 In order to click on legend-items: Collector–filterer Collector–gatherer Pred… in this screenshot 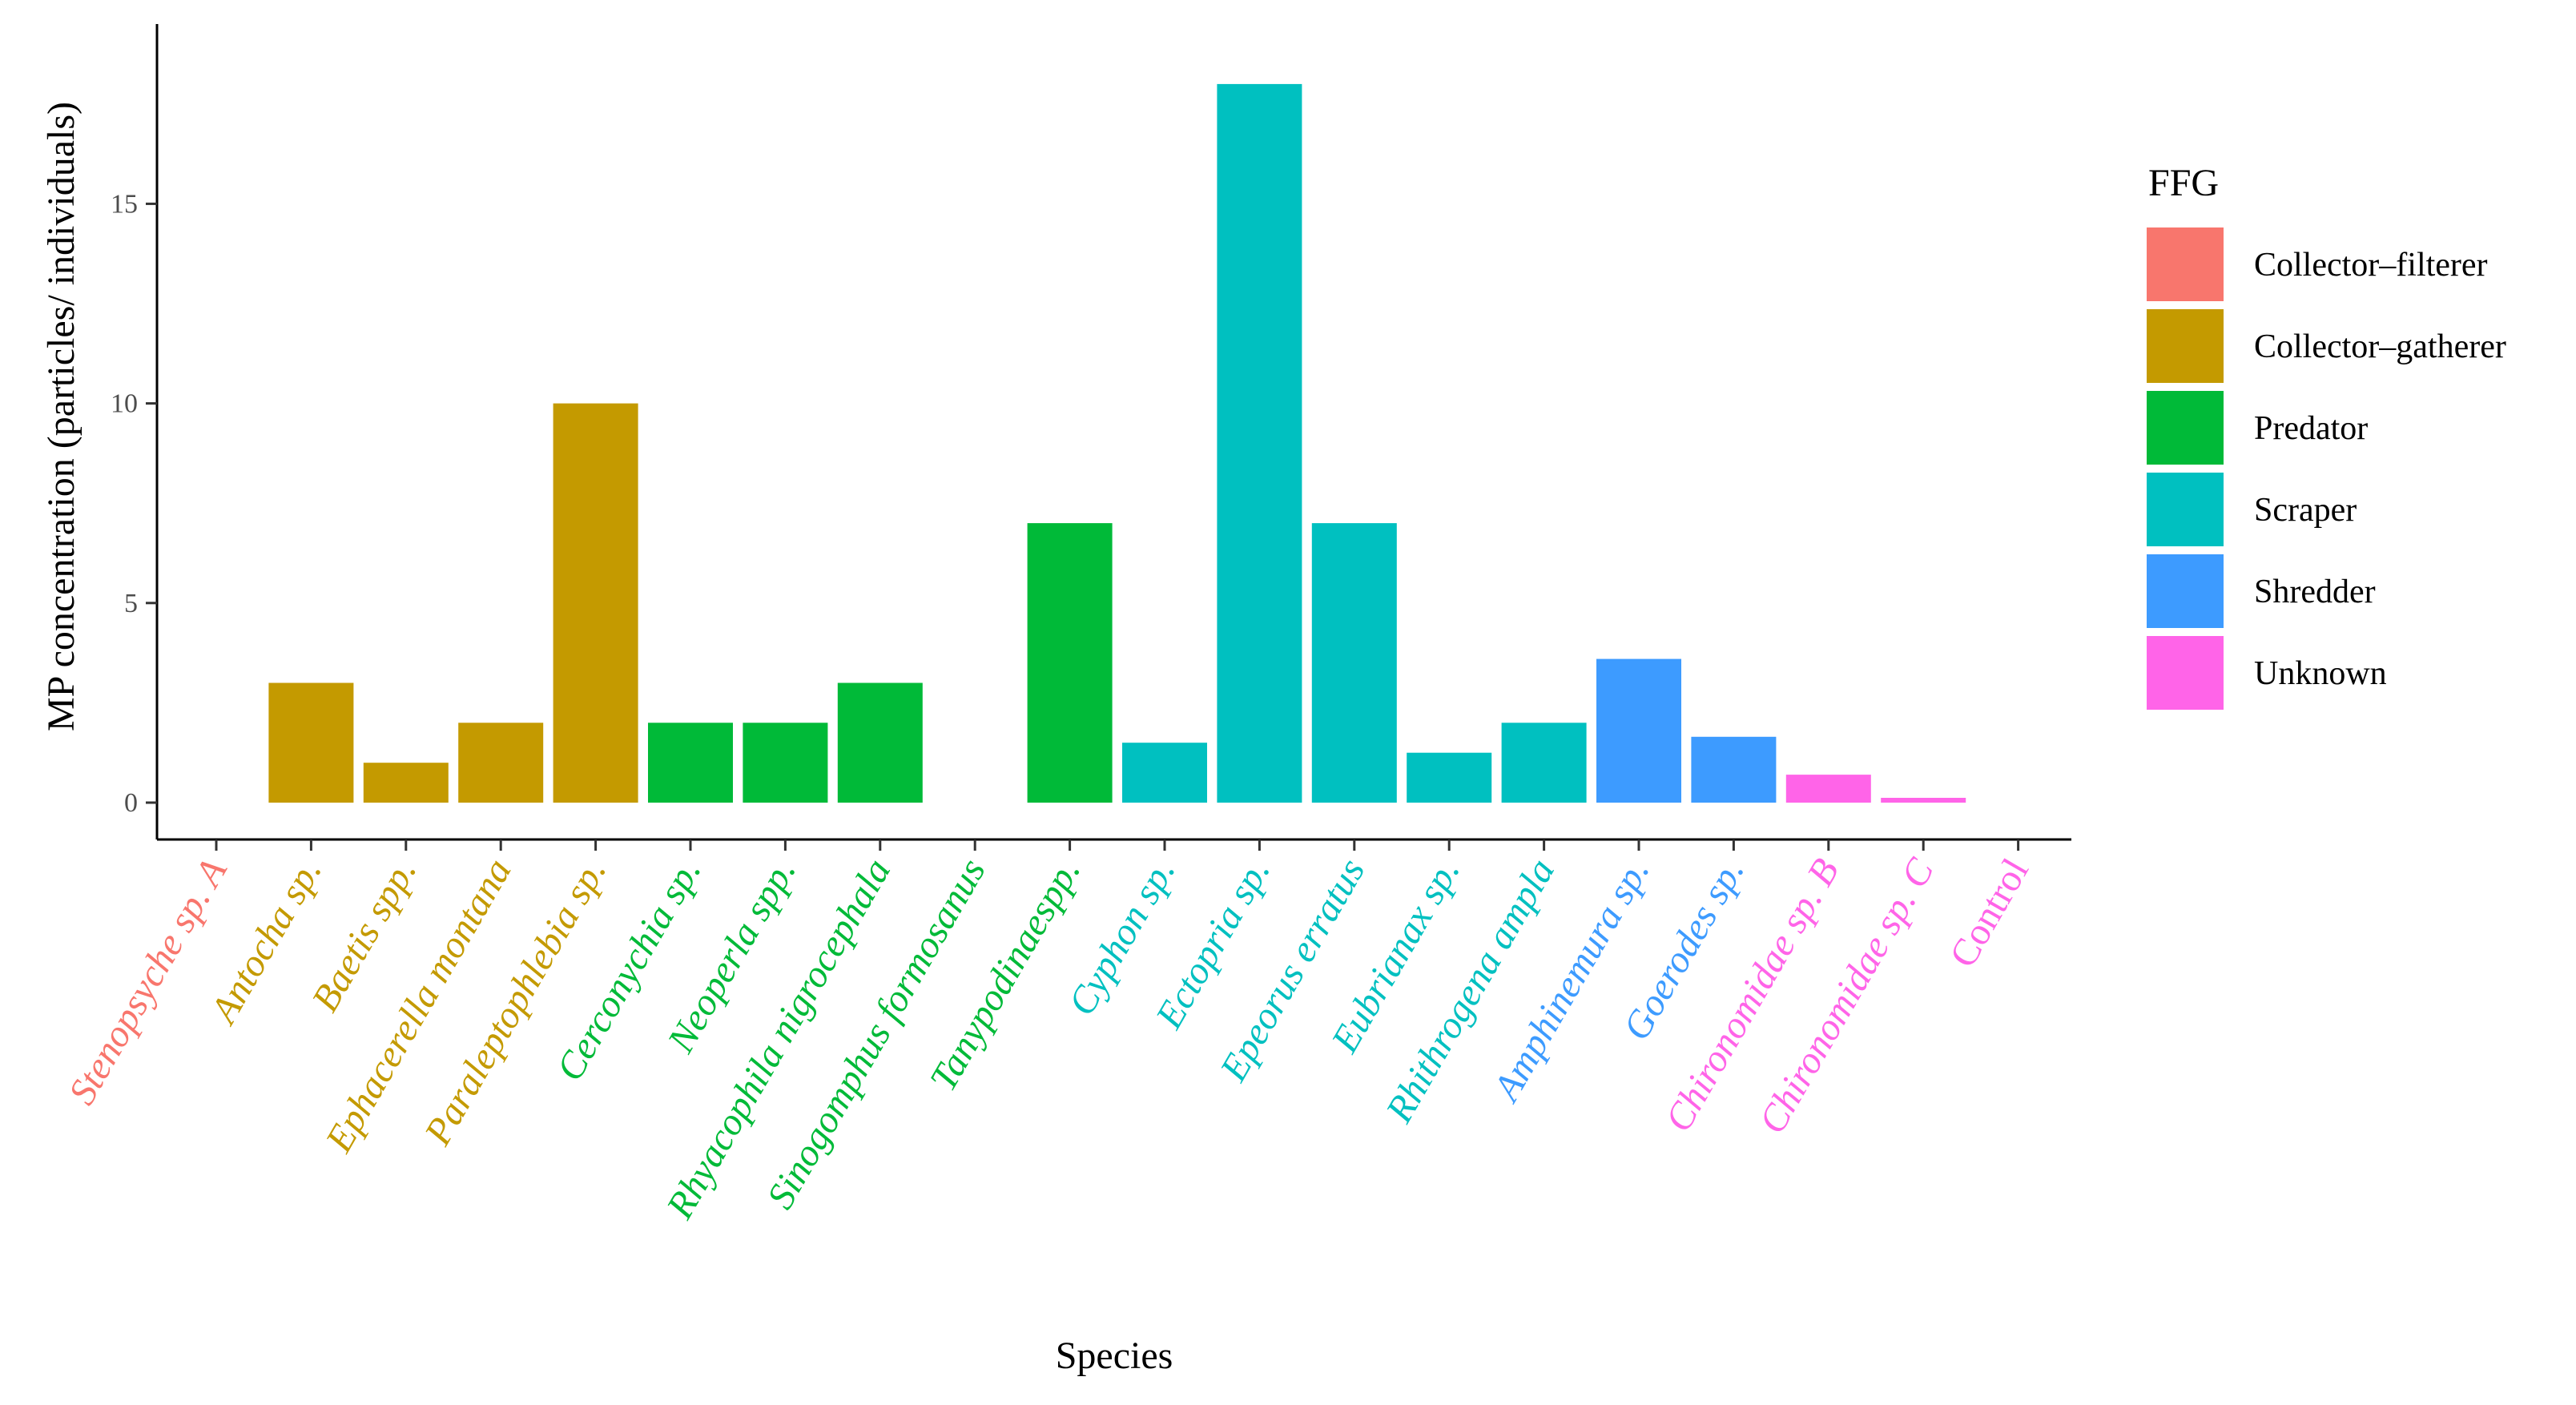, I will do `click(2326, 468)`.